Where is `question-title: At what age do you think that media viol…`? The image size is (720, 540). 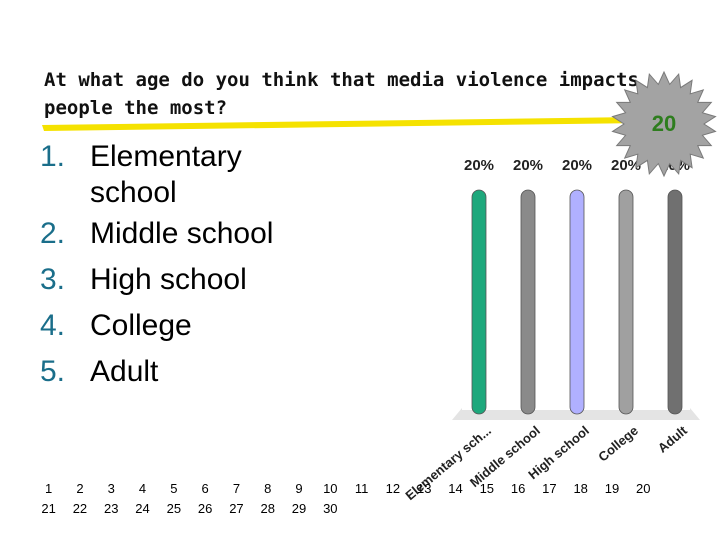
question-title: At what age do you think that media viol… is located at coordinates (341, 94).